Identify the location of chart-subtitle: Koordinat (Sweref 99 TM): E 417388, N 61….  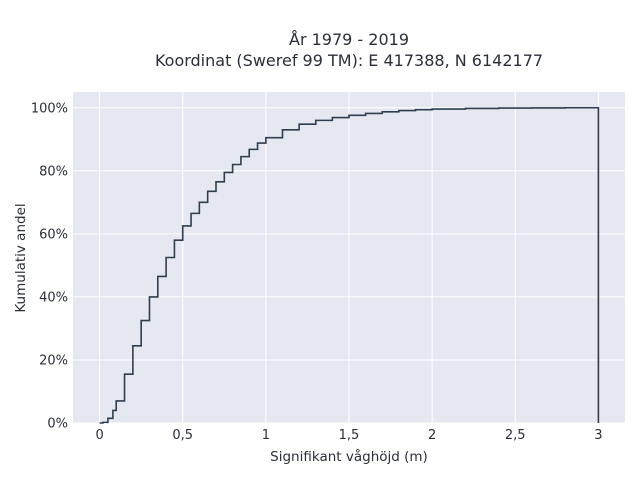
(349, 60).